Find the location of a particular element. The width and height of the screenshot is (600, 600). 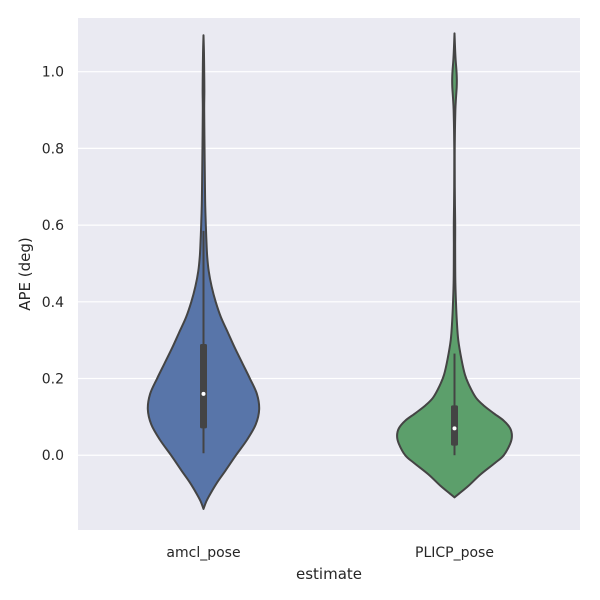

y-tick-label: 0.4 is located at coordinates (53, 303).